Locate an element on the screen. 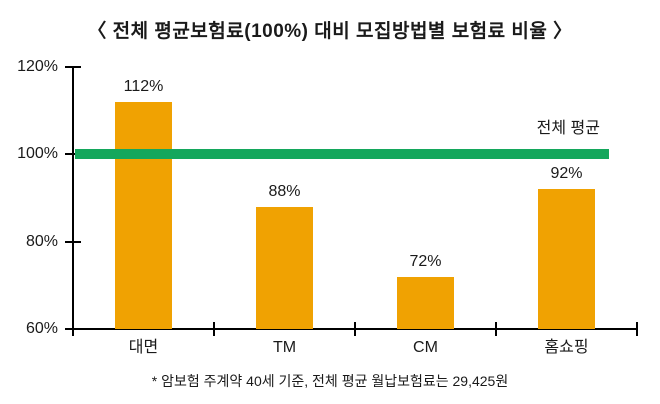 The height and width of the screenshot is (404, 660). y-axis-line is located at coordinates (73, 199).